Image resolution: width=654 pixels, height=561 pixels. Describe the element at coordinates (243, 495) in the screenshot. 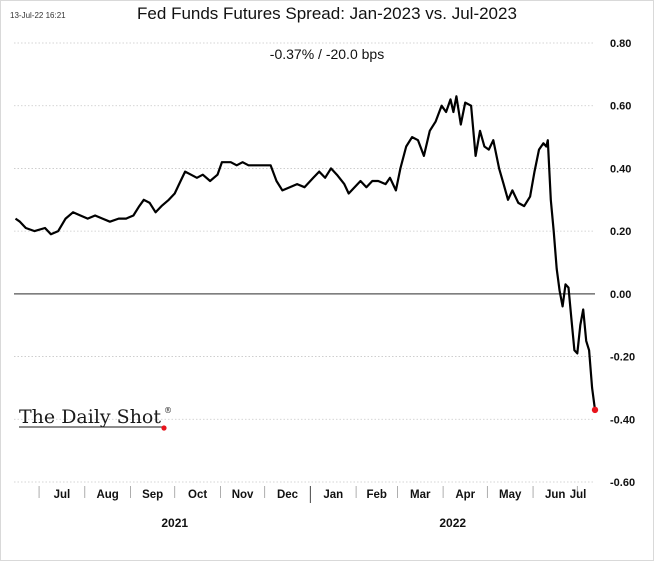

I see `x-tick-label: Nov` at that location.